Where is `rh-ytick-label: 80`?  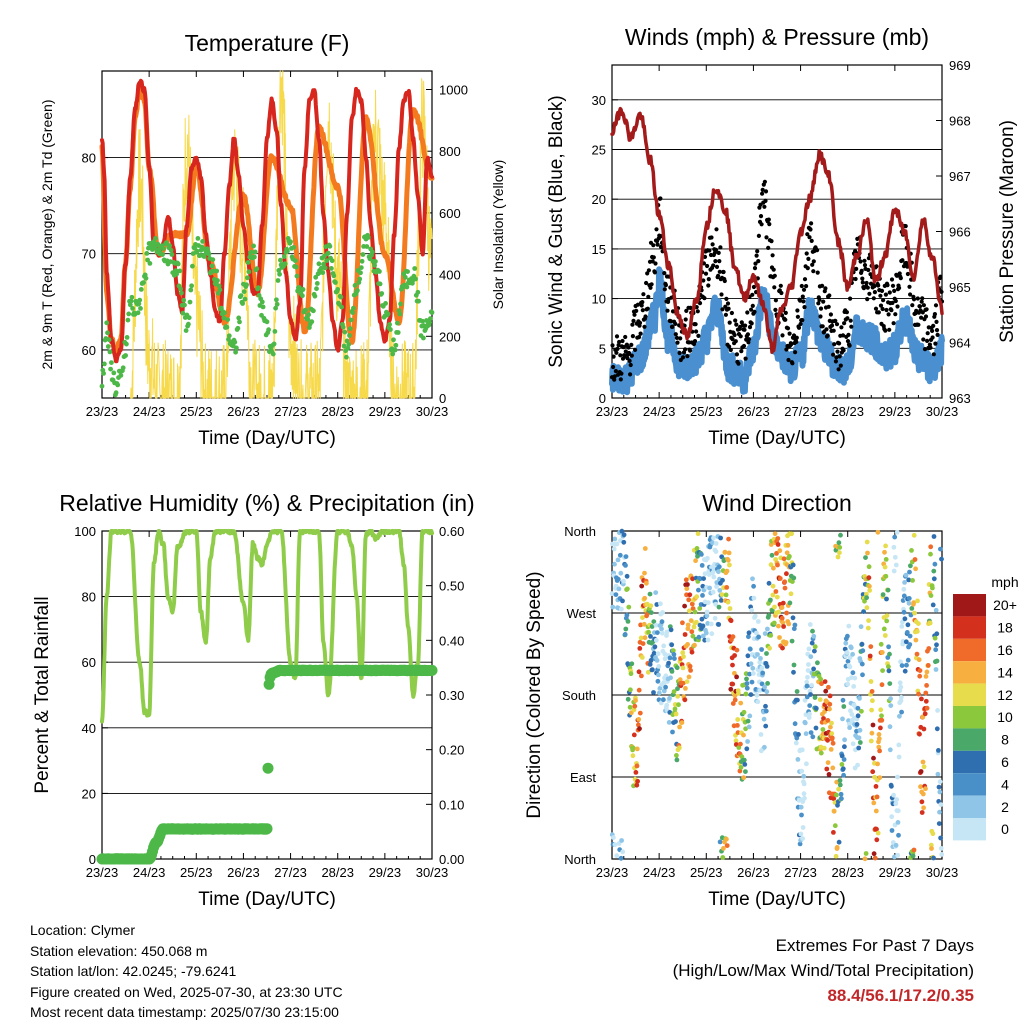
rh-ytick-label: 80 is located at coordinates (89, 597).